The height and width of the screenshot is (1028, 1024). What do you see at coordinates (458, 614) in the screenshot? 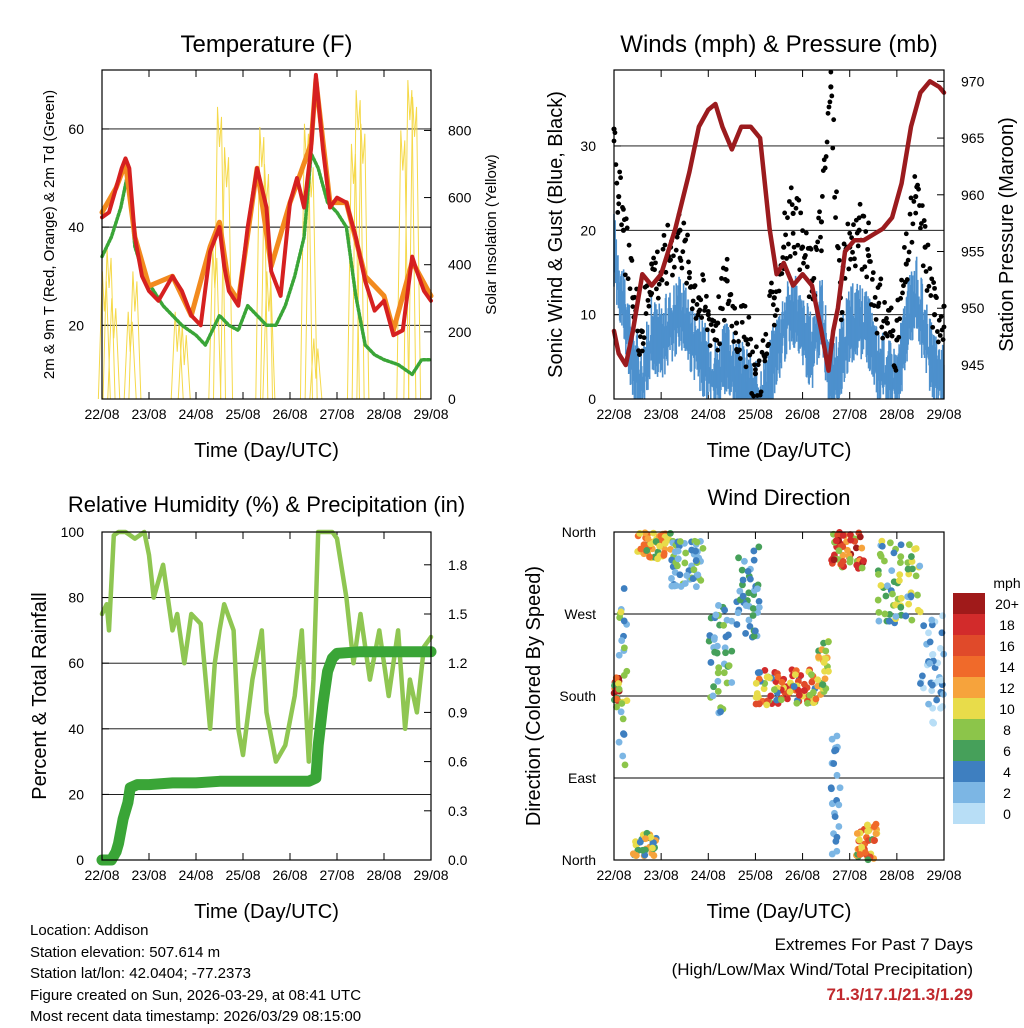
I see `y2-tick-label: 1.5` at bounding box center [458, 614].